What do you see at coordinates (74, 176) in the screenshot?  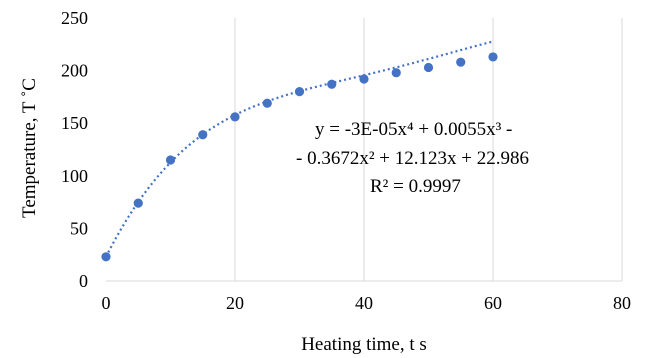 I see `y-tick-label: 100` at bounding box center [74, 176].